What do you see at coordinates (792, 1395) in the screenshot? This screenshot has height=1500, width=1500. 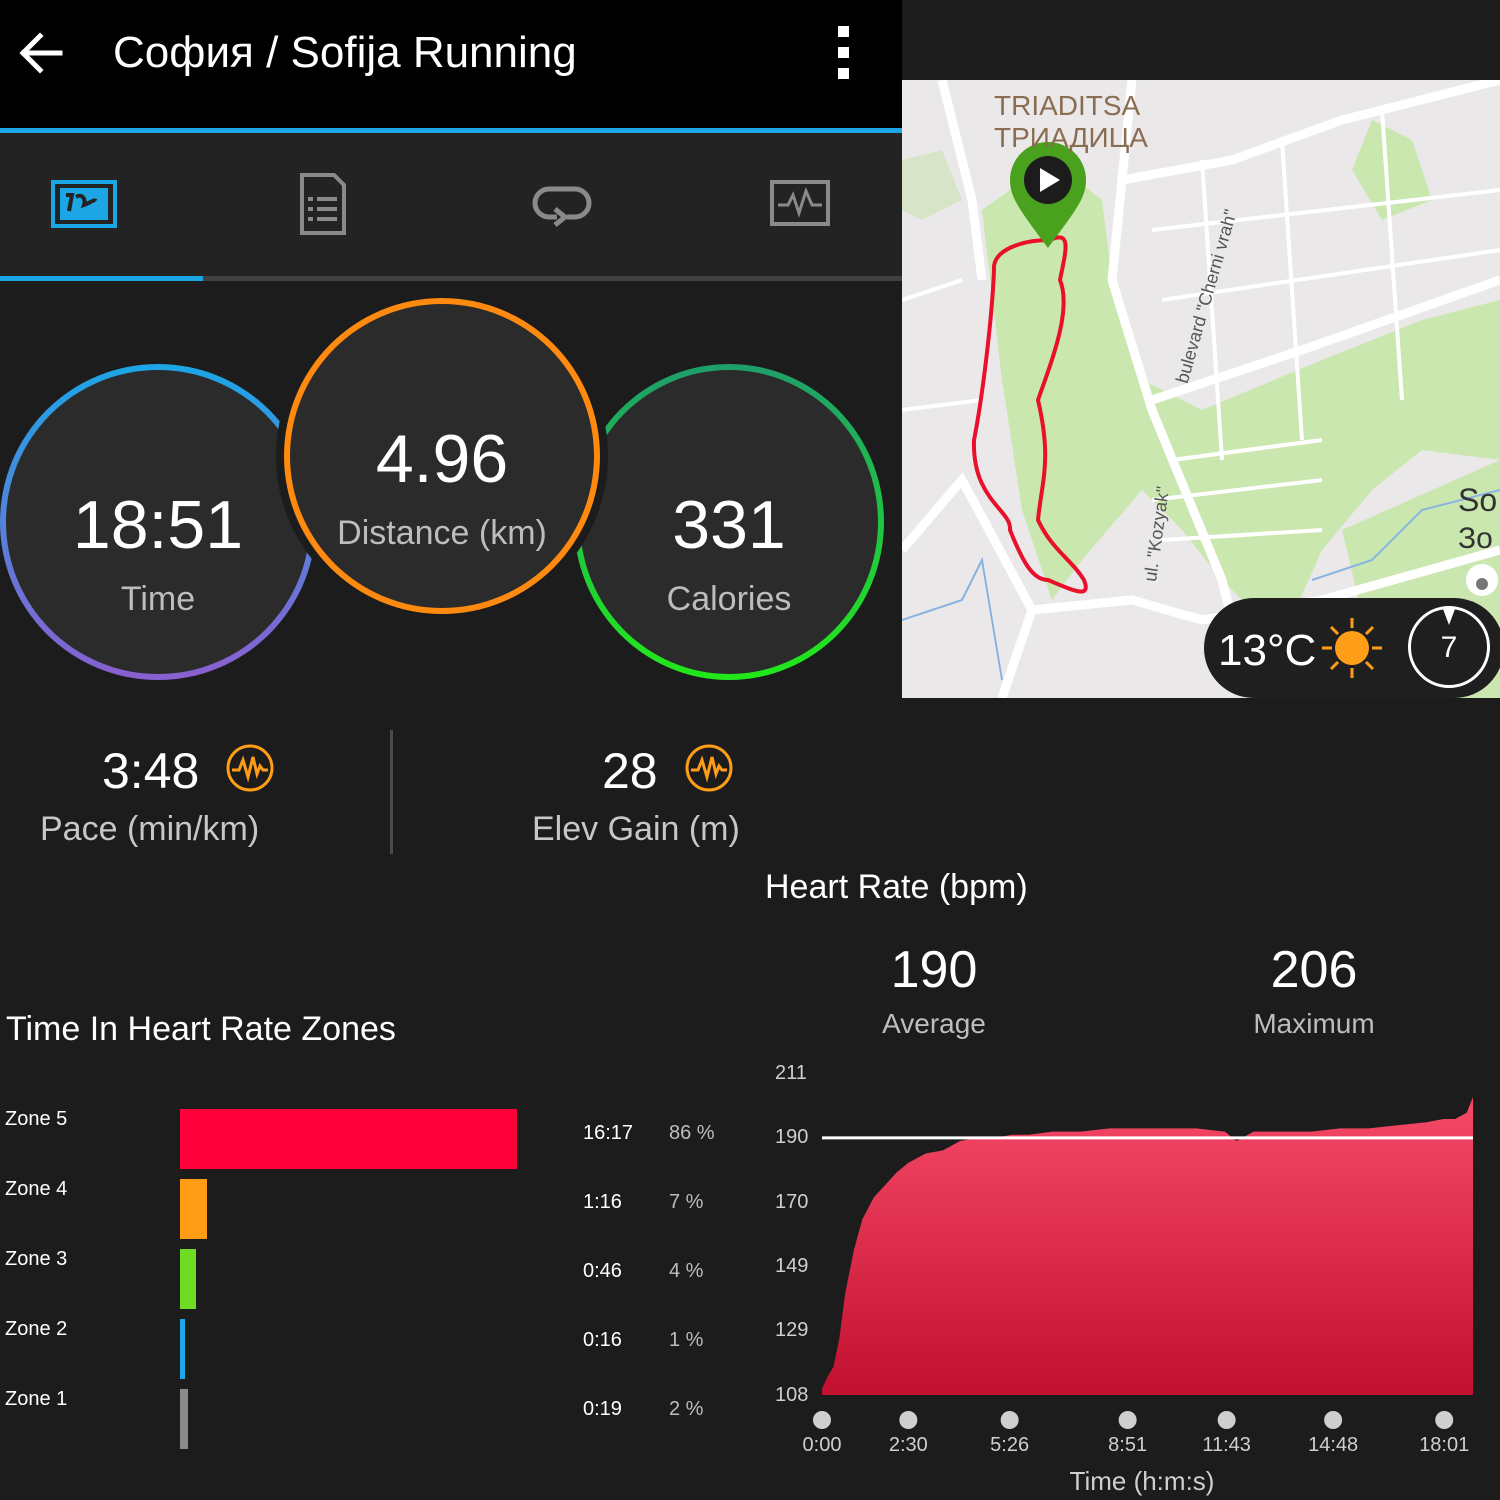 I see `y-tick-label: 108` at bounding box center [792, 1395].